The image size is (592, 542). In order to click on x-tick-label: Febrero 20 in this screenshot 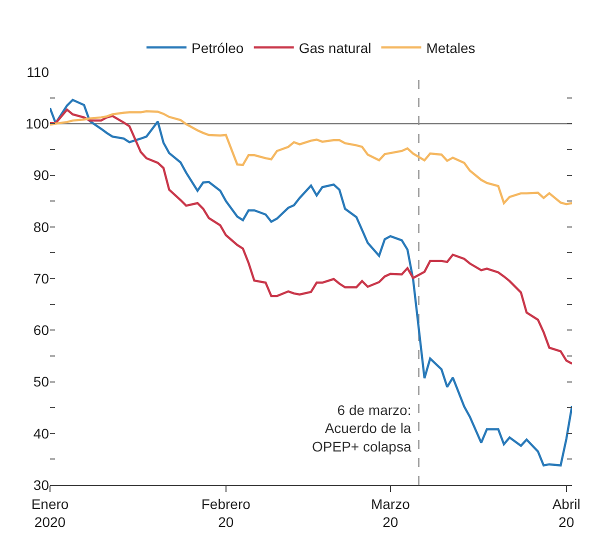, I will do `click(226, 513)`.